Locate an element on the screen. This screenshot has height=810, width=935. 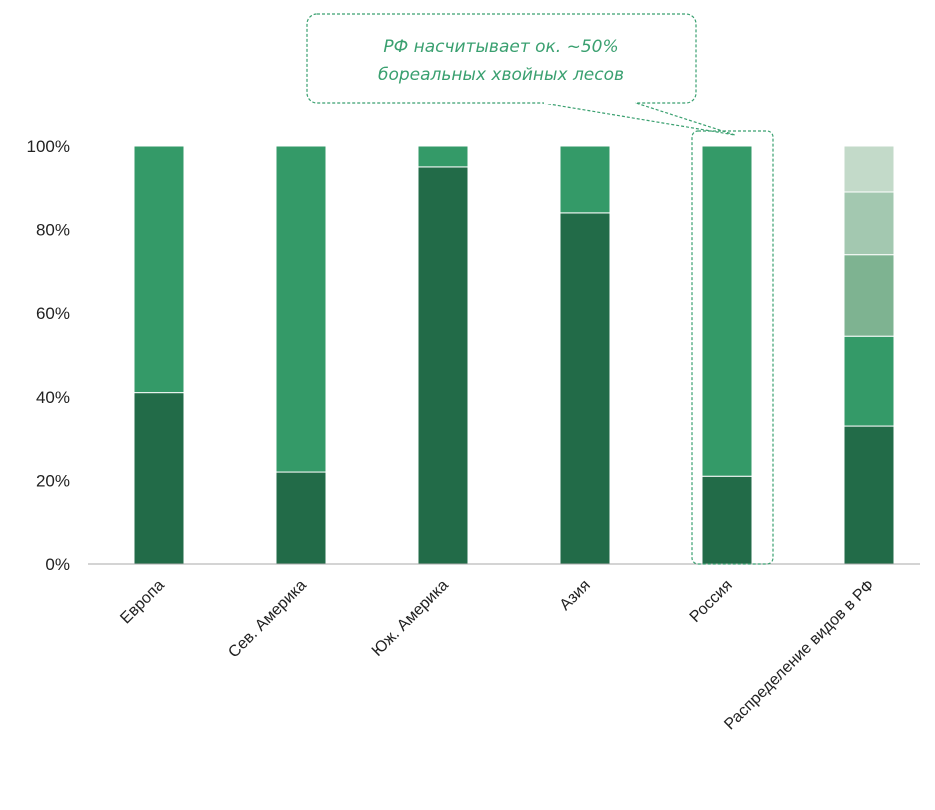
callout-line-2: бореальных хвойных лесов is located at coordinates (501, 75).